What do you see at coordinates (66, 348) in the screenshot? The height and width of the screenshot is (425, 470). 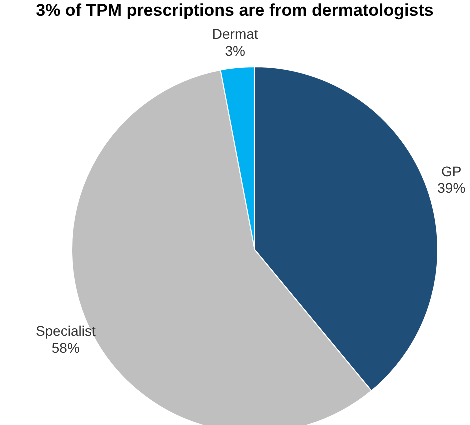 I see `data-label: 58%` at bounding box center [66, 348].